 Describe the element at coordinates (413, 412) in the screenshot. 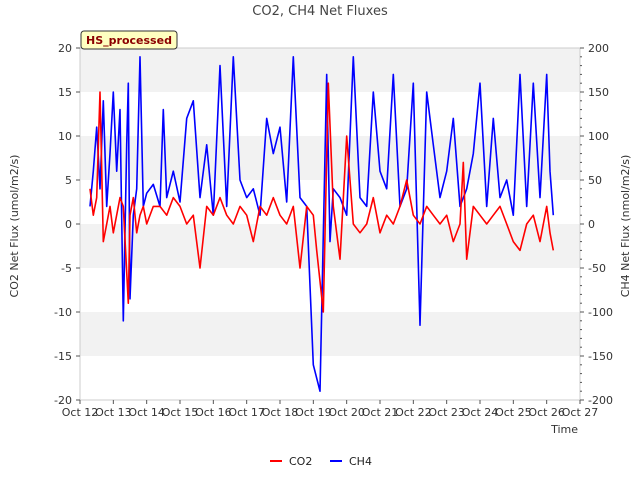

I see `x-tick-label: Oct 22` at that location.